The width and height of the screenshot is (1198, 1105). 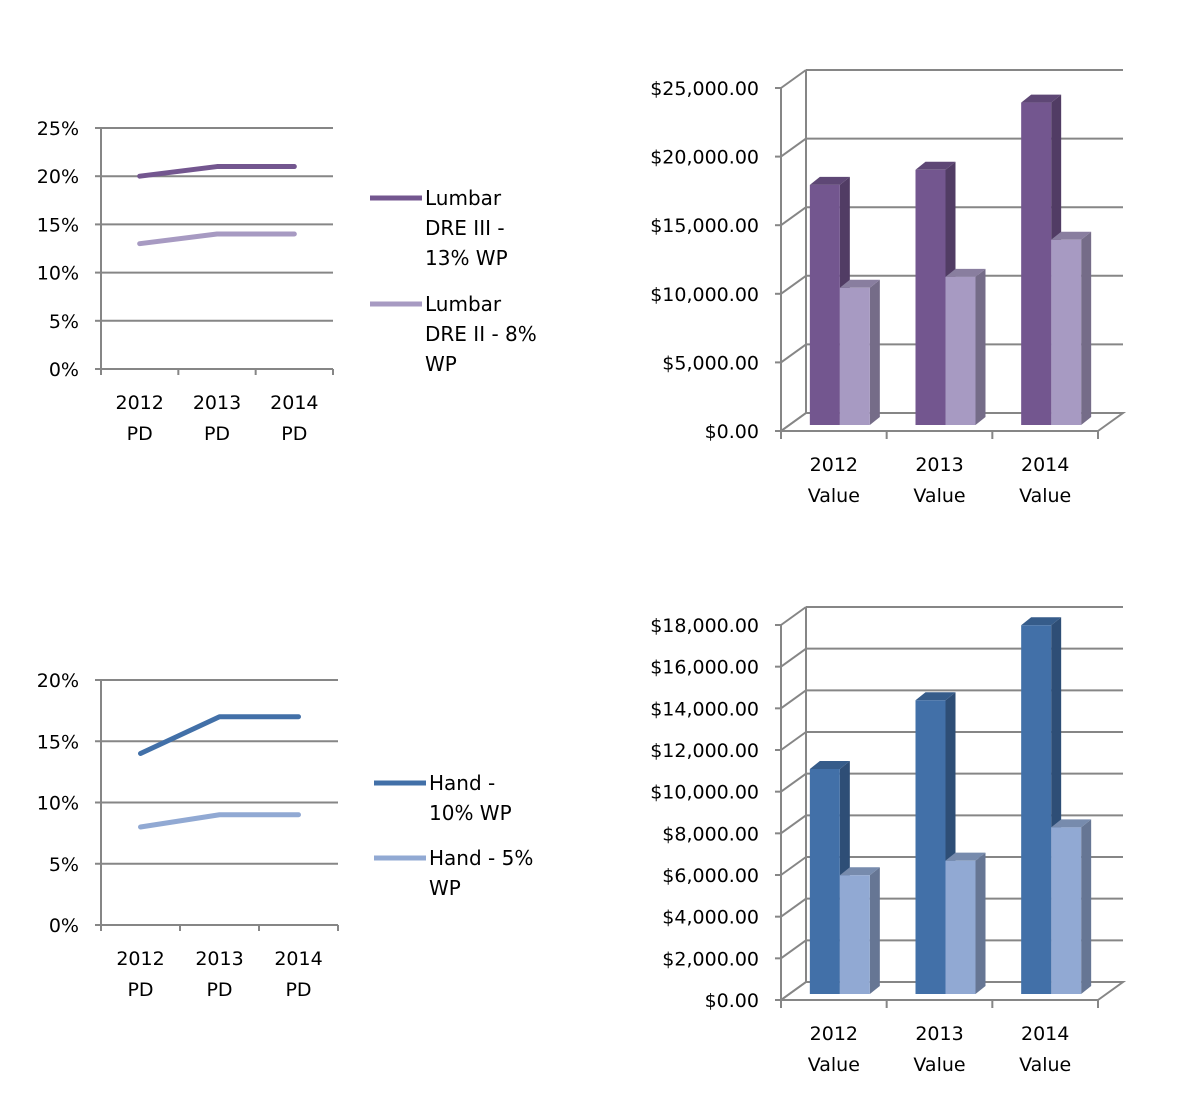 I want to click on y-tick-label: $20,000.00, so click(x=704, y=158).